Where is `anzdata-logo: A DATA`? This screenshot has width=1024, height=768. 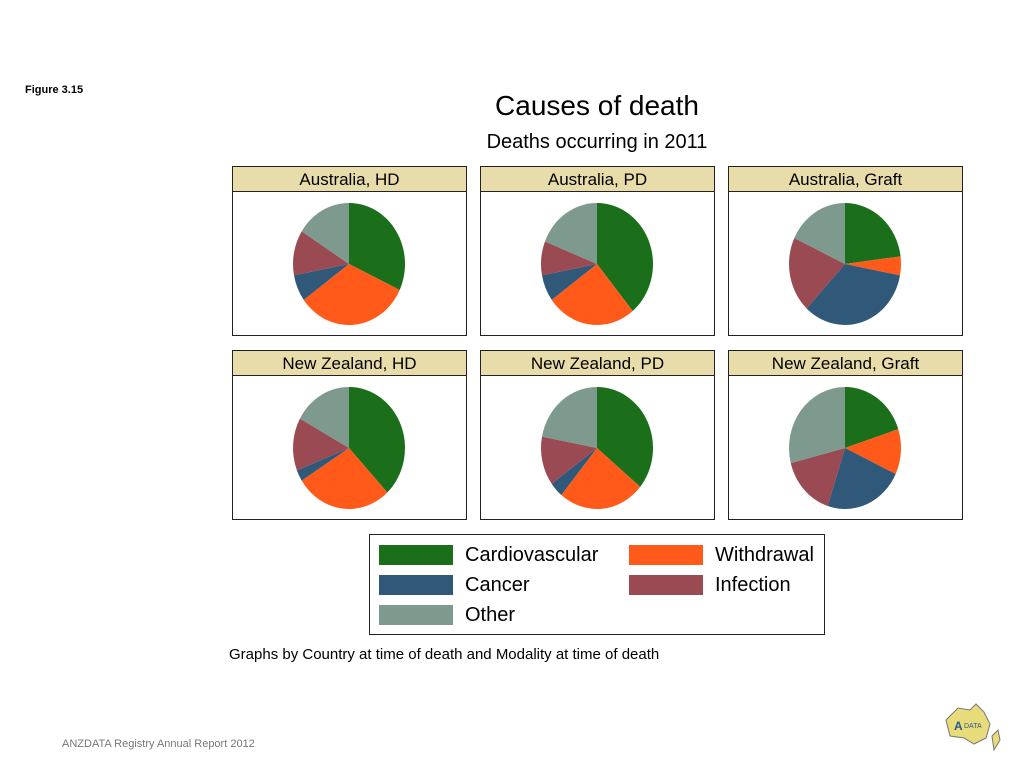 anzdata-logo: A DATA is located at coordinates (972, 728).